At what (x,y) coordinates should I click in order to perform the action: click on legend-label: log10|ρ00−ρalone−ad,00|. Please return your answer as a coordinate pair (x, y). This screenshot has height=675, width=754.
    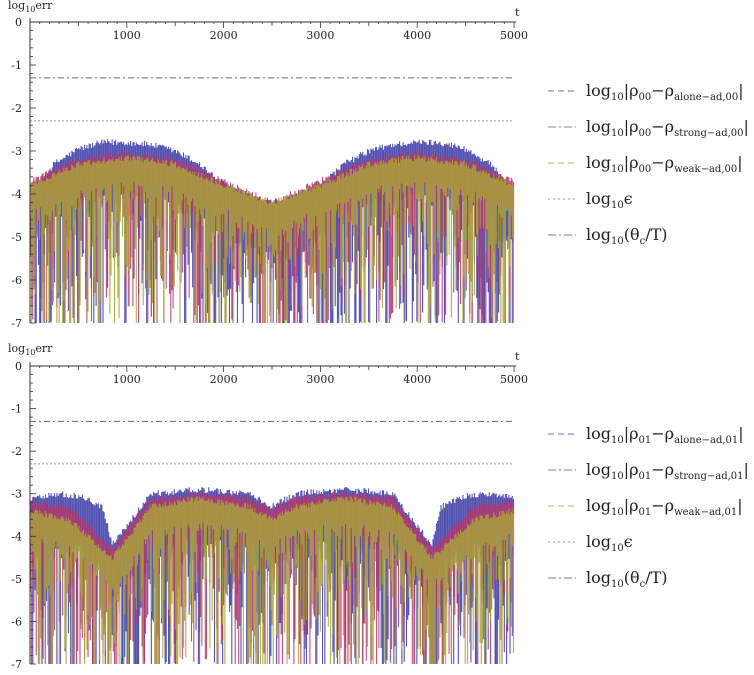
    Looking at the image, I should click on (665, 92).